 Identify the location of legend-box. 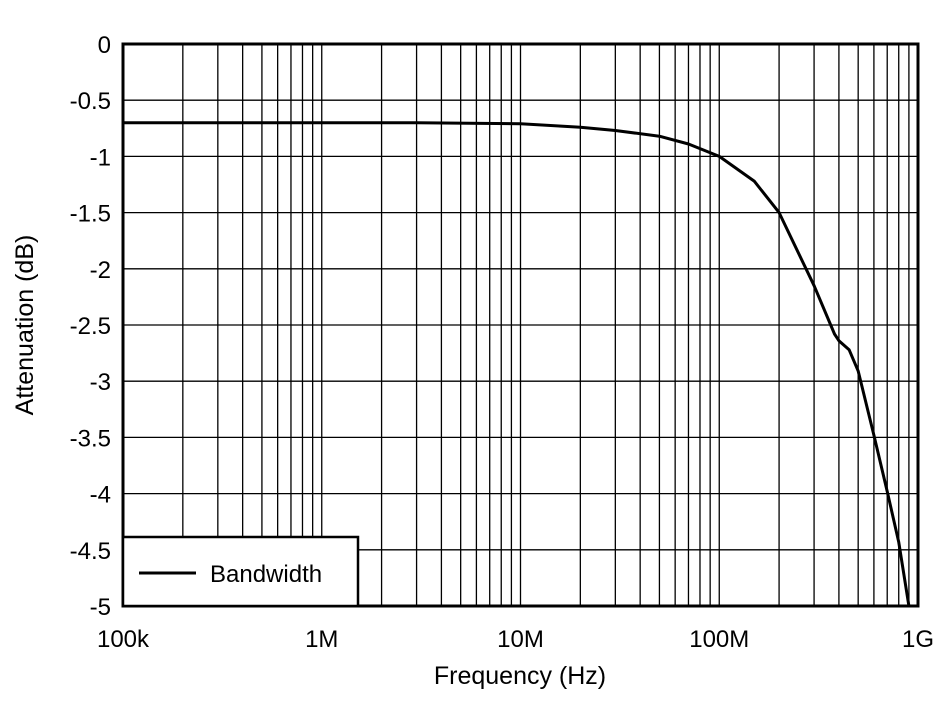
(240, 571).